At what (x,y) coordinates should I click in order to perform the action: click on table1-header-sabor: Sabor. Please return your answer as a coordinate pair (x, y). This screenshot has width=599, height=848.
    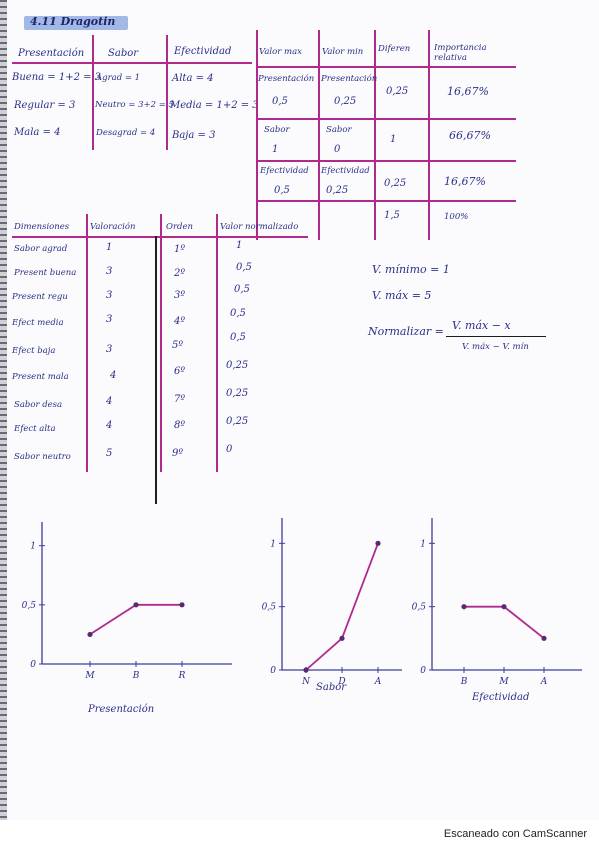
    Looking at the image, I should click on (123, 53).